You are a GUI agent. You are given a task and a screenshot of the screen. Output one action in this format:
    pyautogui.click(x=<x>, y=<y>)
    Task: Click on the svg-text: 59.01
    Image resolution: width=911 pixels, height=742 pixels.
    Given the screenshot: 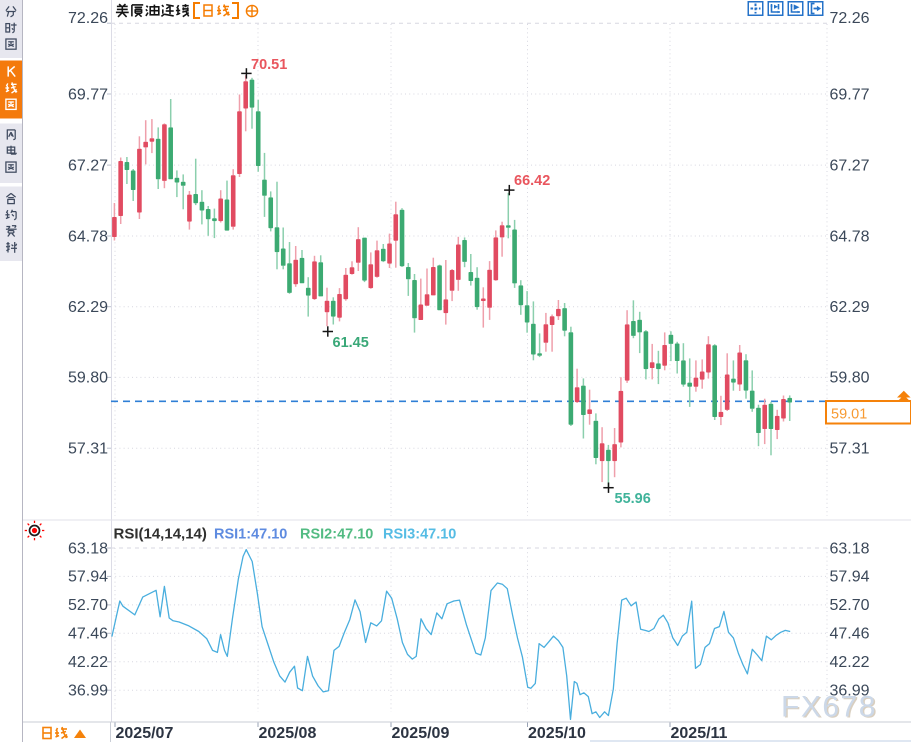 What is the action you would take?
    pyautogui.click(x=849, y=415)
    